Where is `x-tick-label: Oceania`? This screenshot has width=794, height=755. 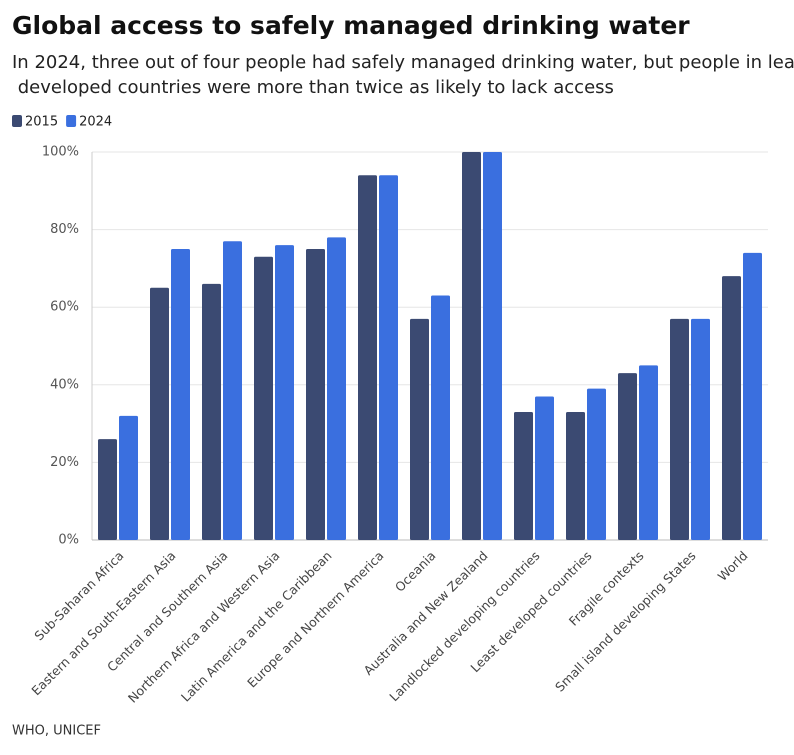
x-tick-label: Oceania is located at coordinates (415, 571).